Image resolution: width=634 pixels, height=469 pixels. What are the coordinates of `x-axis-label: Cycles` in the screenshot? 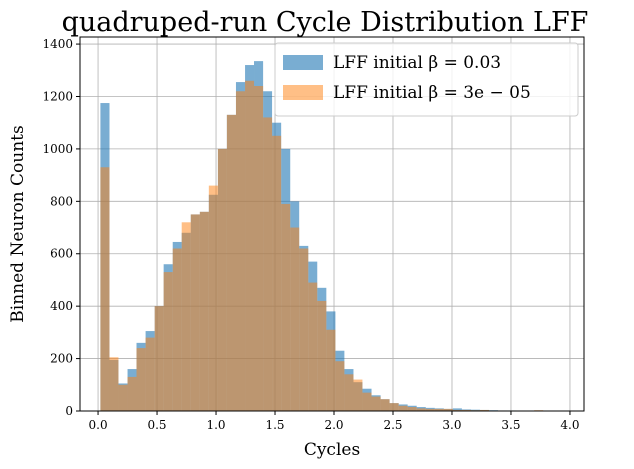 It's located at (332, 450).